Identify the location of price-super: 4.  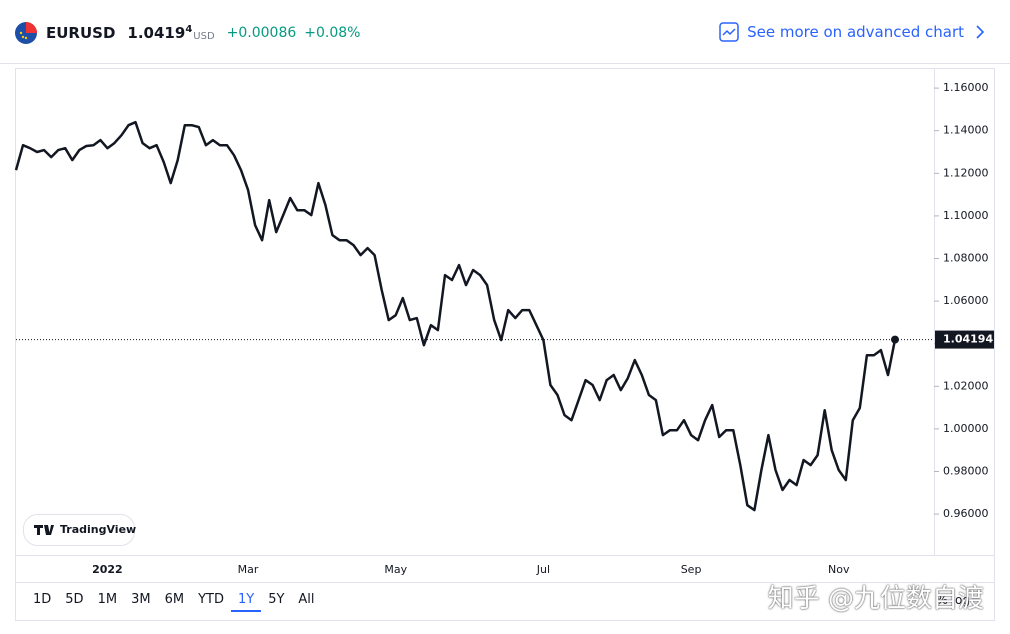
(189, 29).